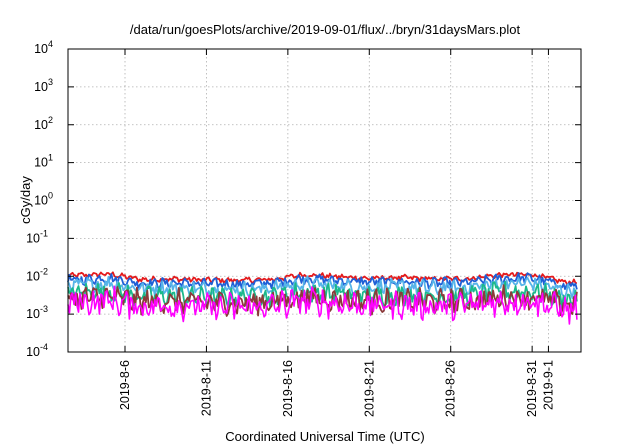 The image size is (640, 448). Describe the element at coordinates (43, 161) in the screenshot. I see `y-tick-label: 10¹` at that location.